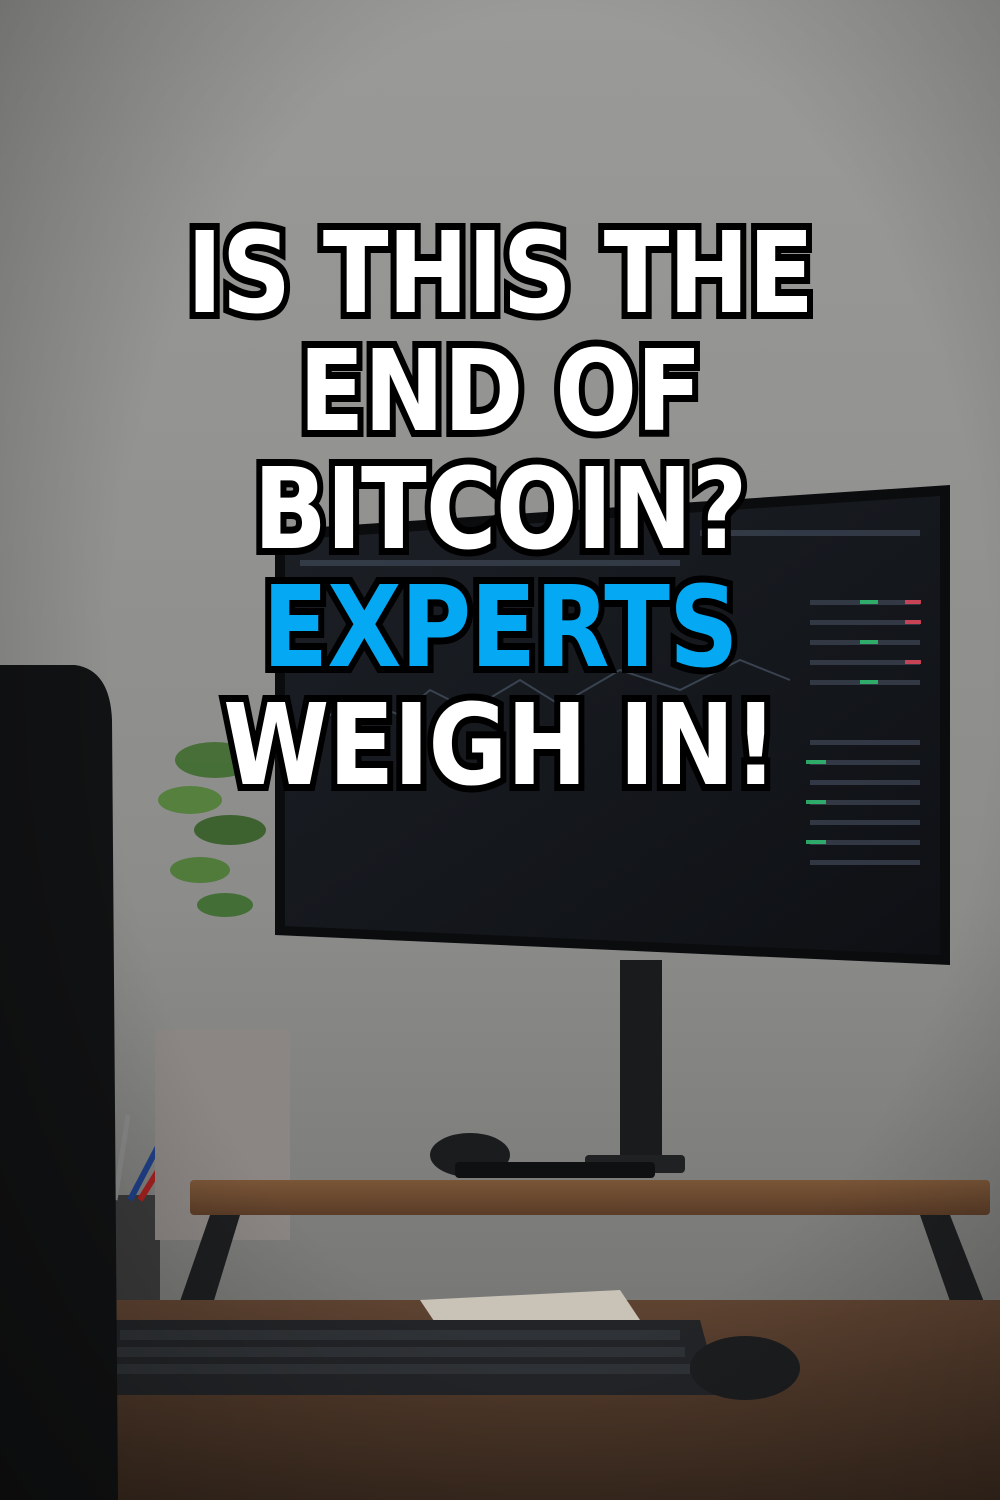 Image resolution: width=1000 pixels, height=1500 pixels. Describe the element at coordinates (500, 628) in the screenshot. I see `headline-line-4: EXPERTS` at that location.